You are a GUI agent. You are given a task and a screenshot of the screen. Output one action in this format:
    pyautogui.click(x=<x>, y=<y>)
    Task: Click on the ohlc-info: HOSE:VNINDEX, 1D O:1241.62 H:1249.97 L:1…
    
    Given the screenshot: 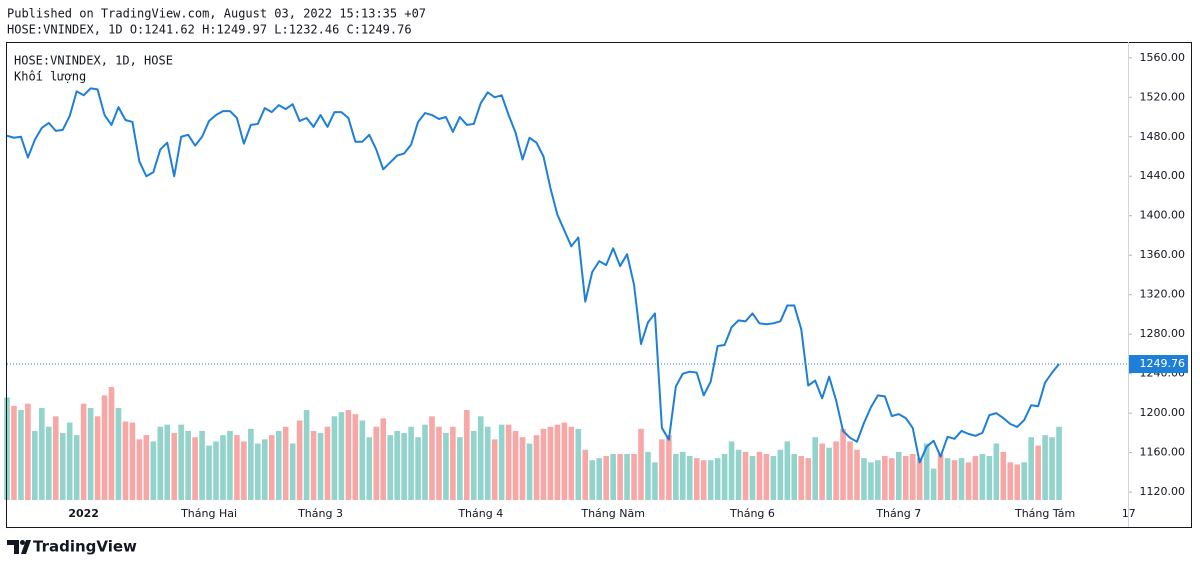 What is the action you would take?
    pyautogui.click(x=209, y=30)
    